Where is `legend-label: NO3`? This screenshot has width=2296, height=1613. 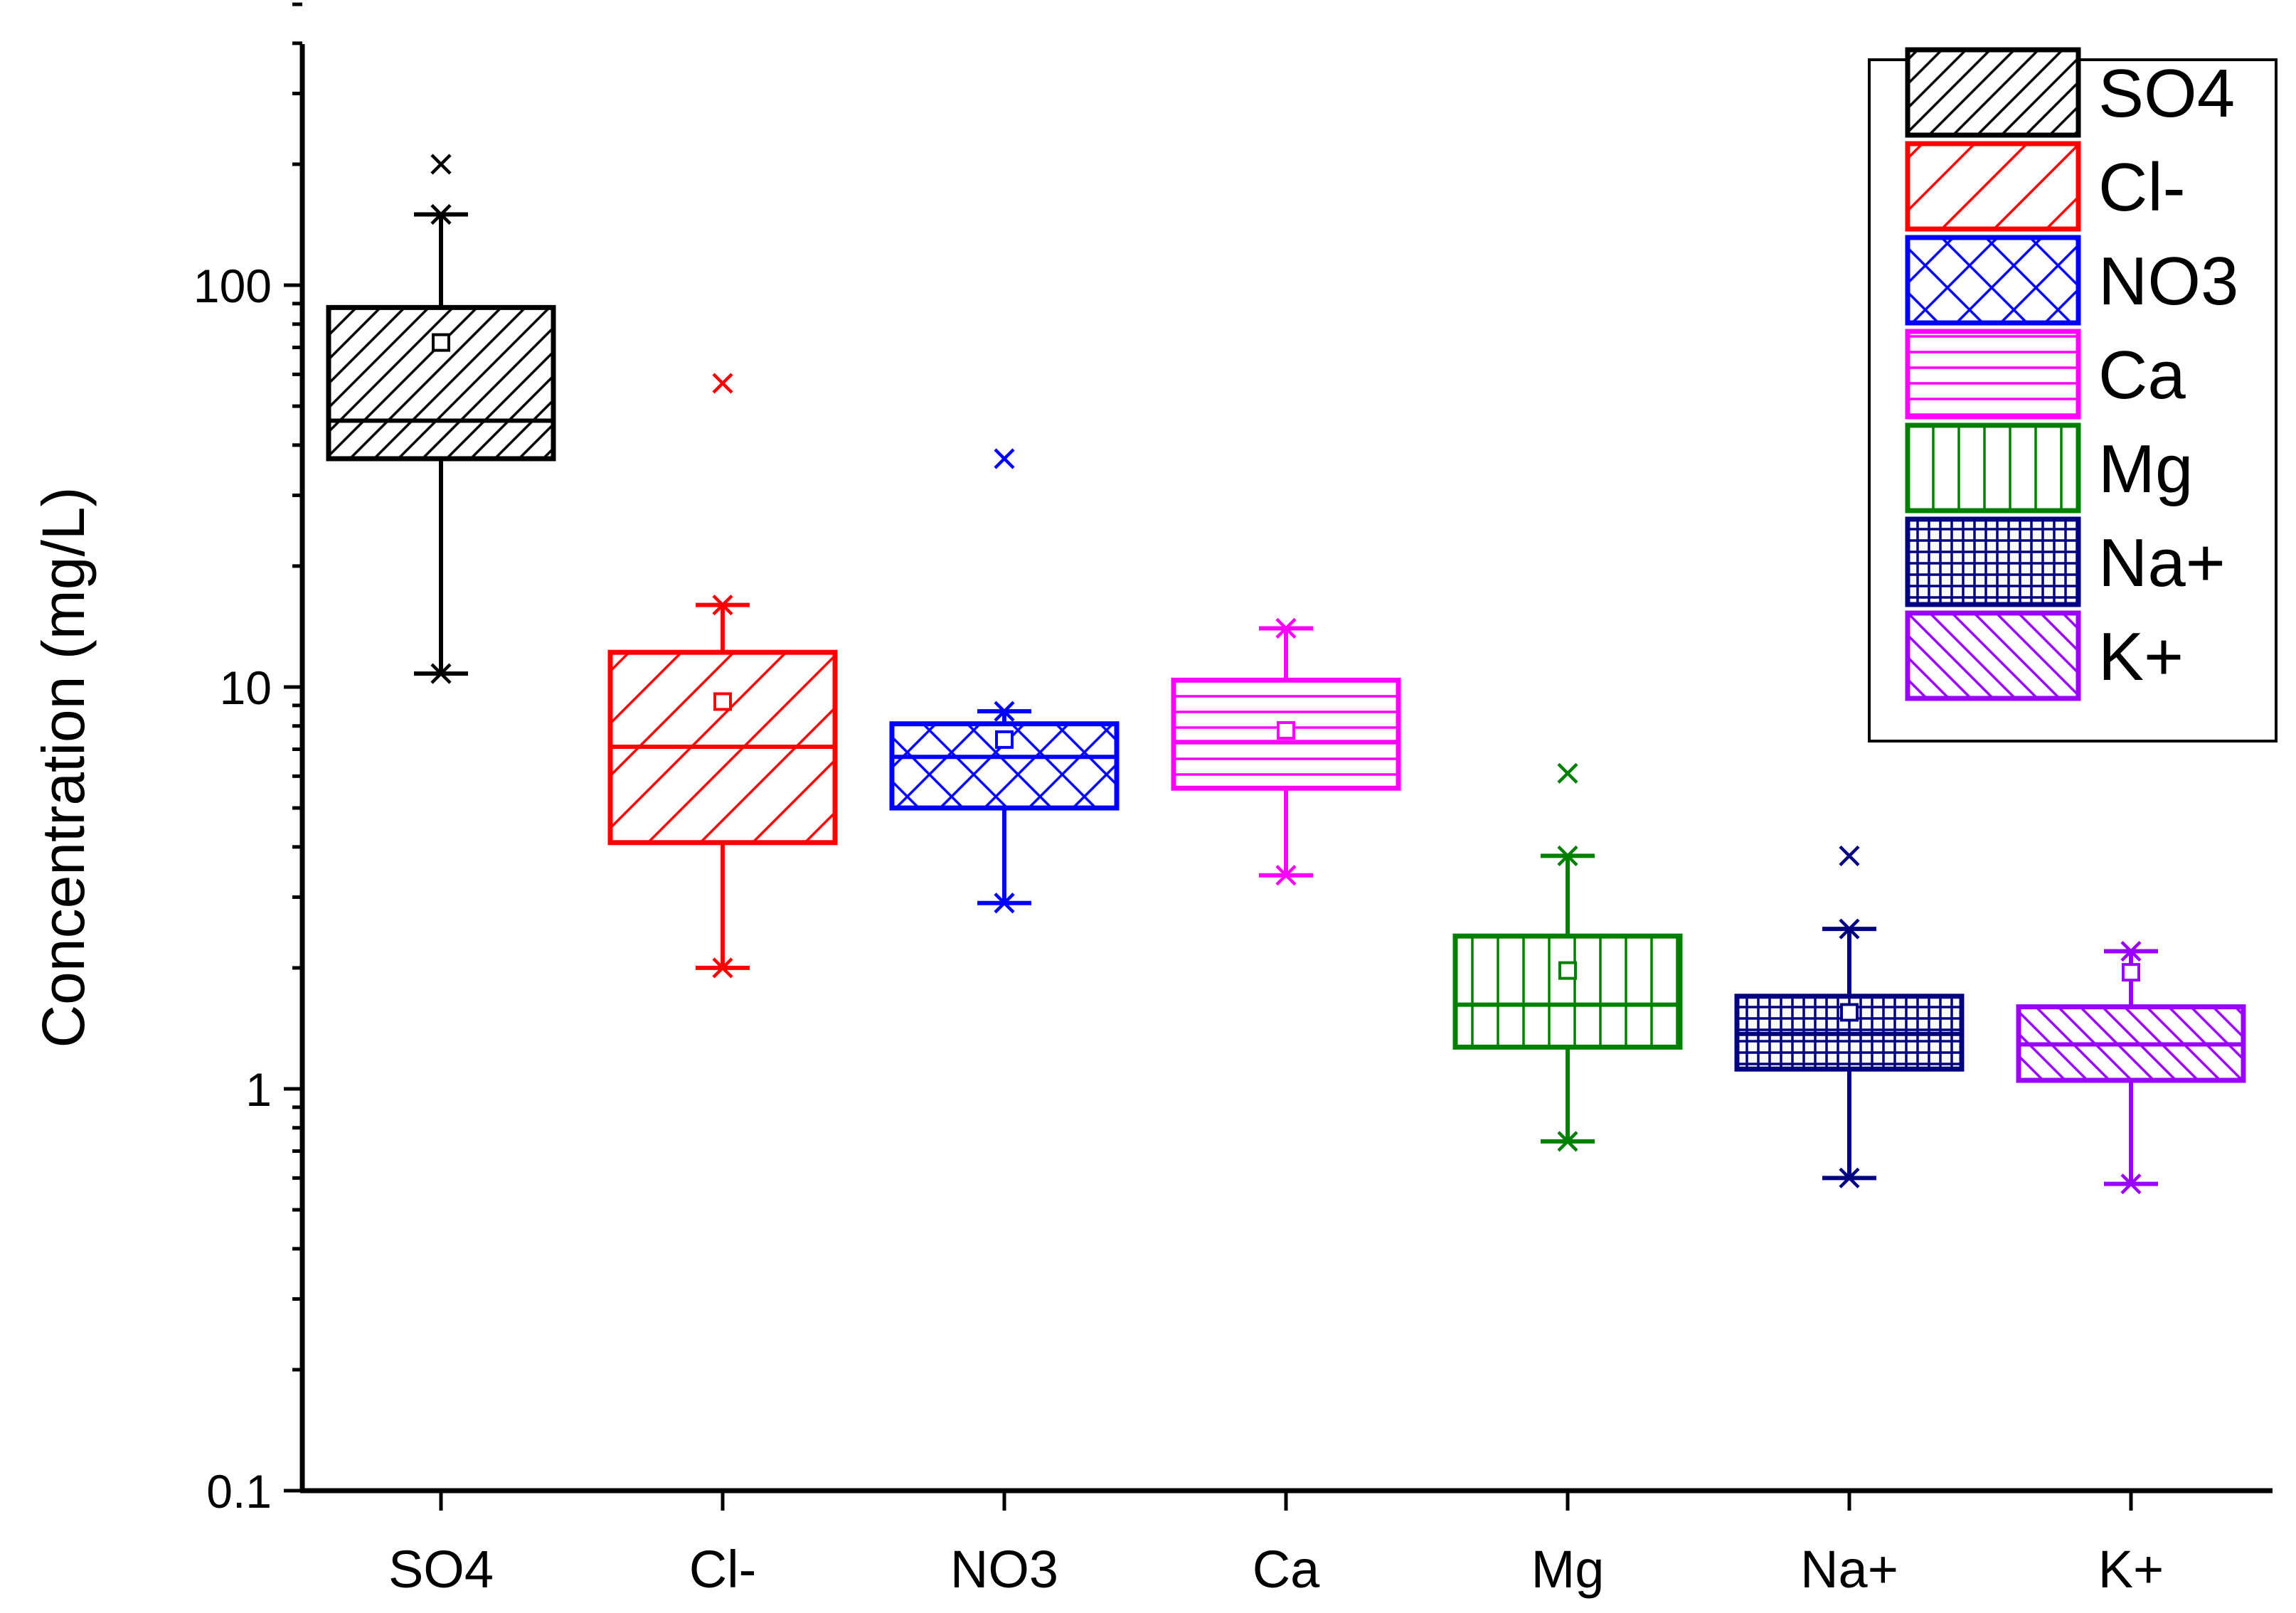 legend-label: NO3 is located at coordinates (2168, 281).